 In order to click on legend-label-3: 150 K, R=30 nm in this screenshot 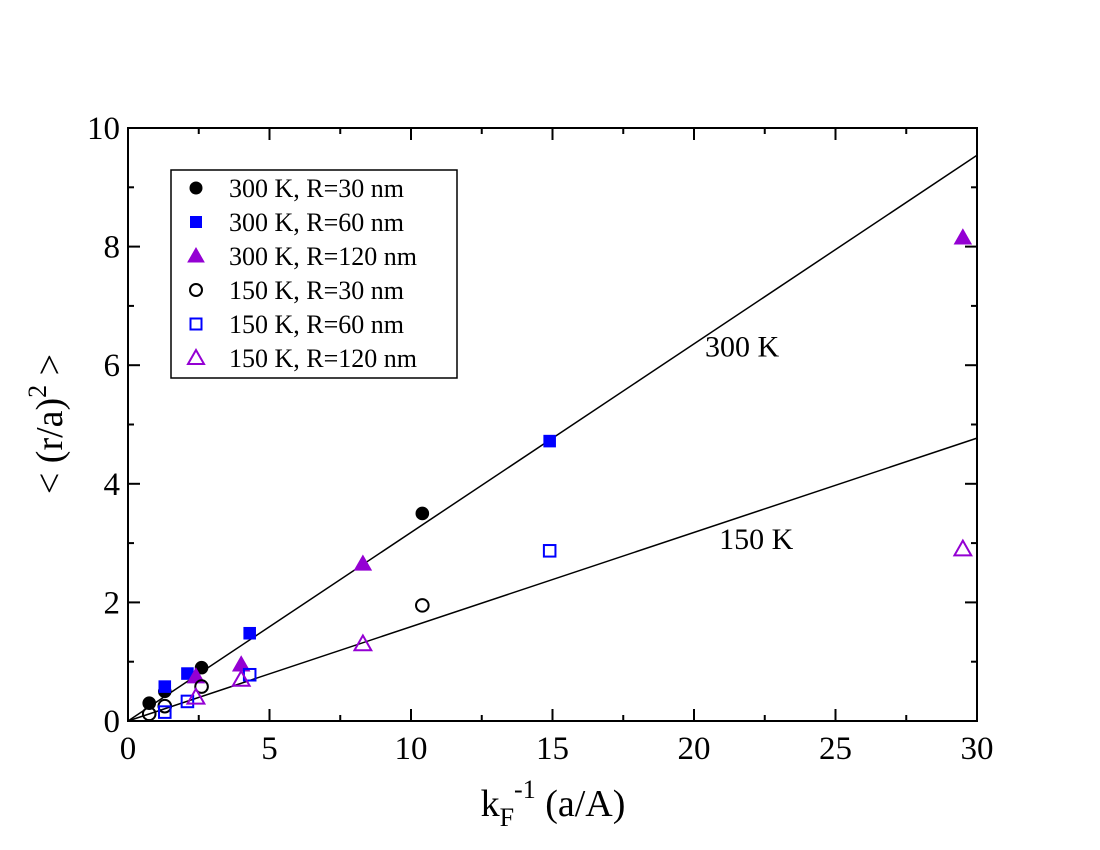, I will do `click(316, 290)`.